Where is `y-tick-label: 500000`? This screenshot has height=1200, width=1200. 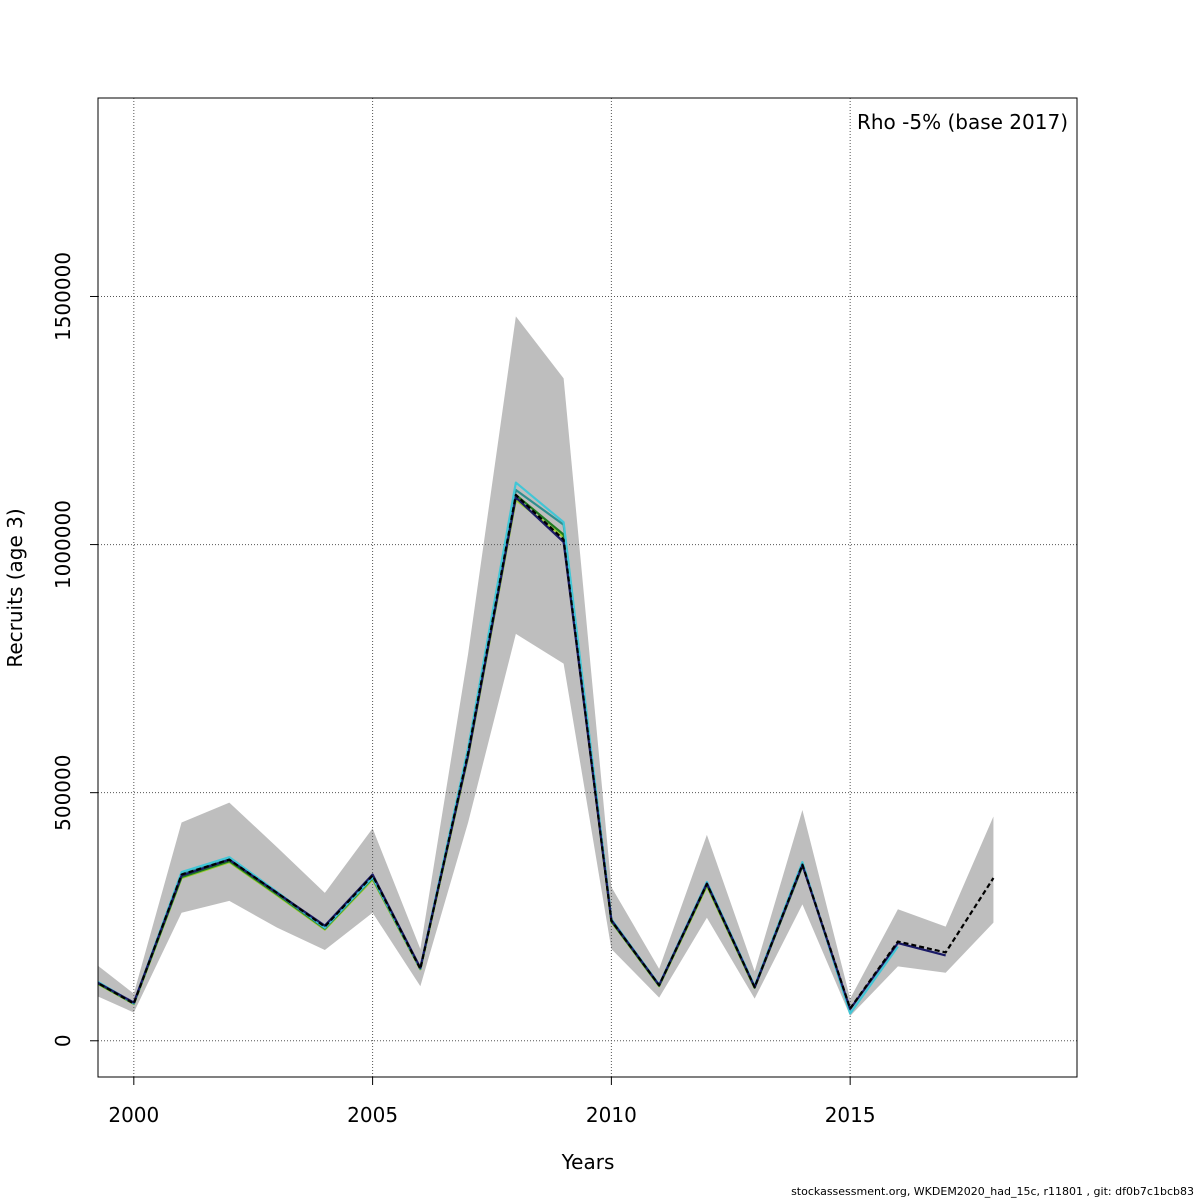 y-tick-label: 500000 is located at coordinates (63, 792).